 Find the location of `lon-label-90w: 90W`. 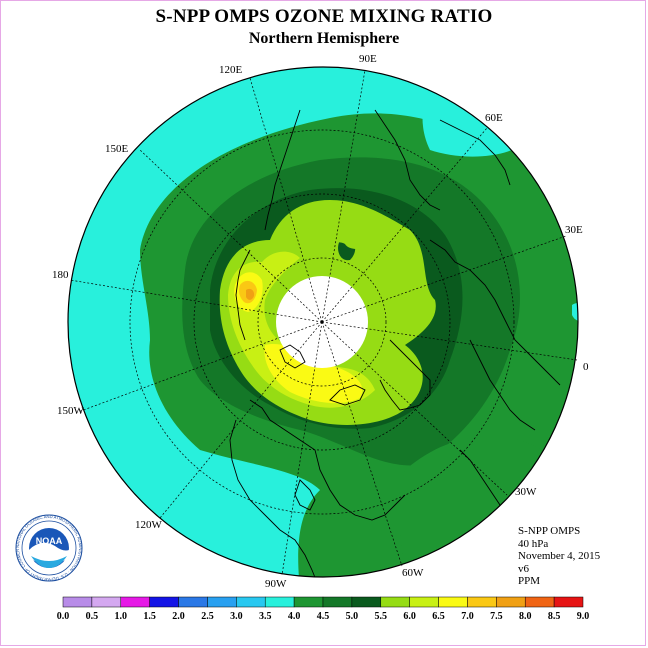

lon-label-90w: 90W is located at coordinates (276, 584).